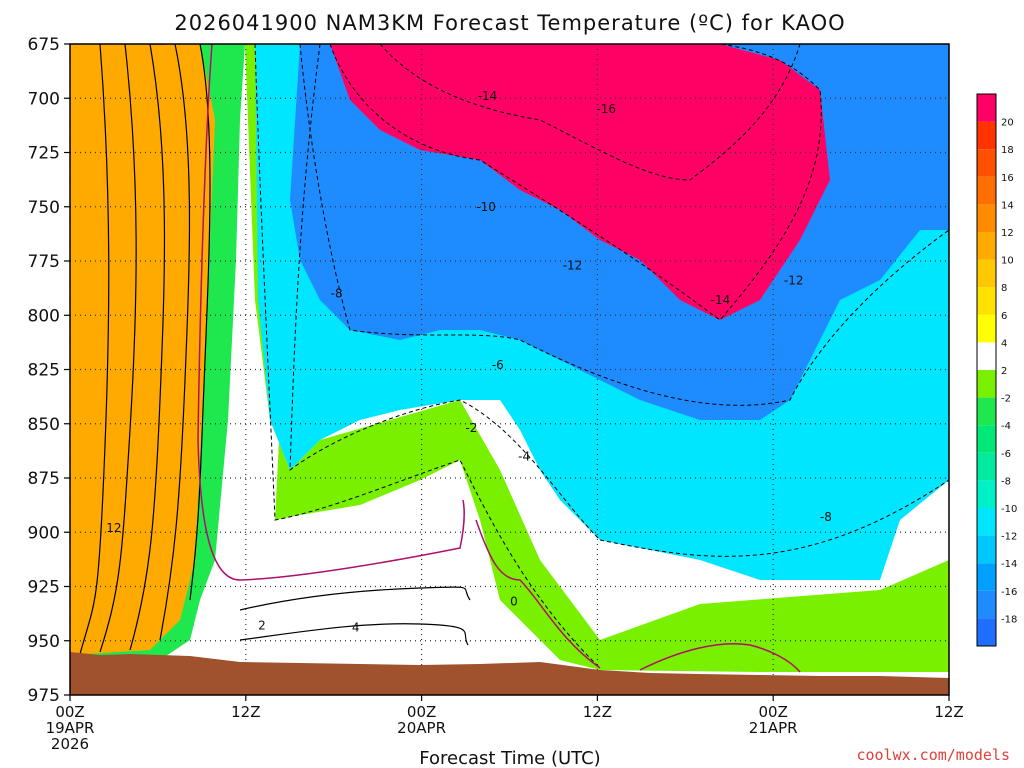 Image resolution: width=1024 pixels, height=768 pixels. What do you see at coordinates (524, 456) in the screenshot?
I see `contour-label: -4` at bounding box center [524, 456].